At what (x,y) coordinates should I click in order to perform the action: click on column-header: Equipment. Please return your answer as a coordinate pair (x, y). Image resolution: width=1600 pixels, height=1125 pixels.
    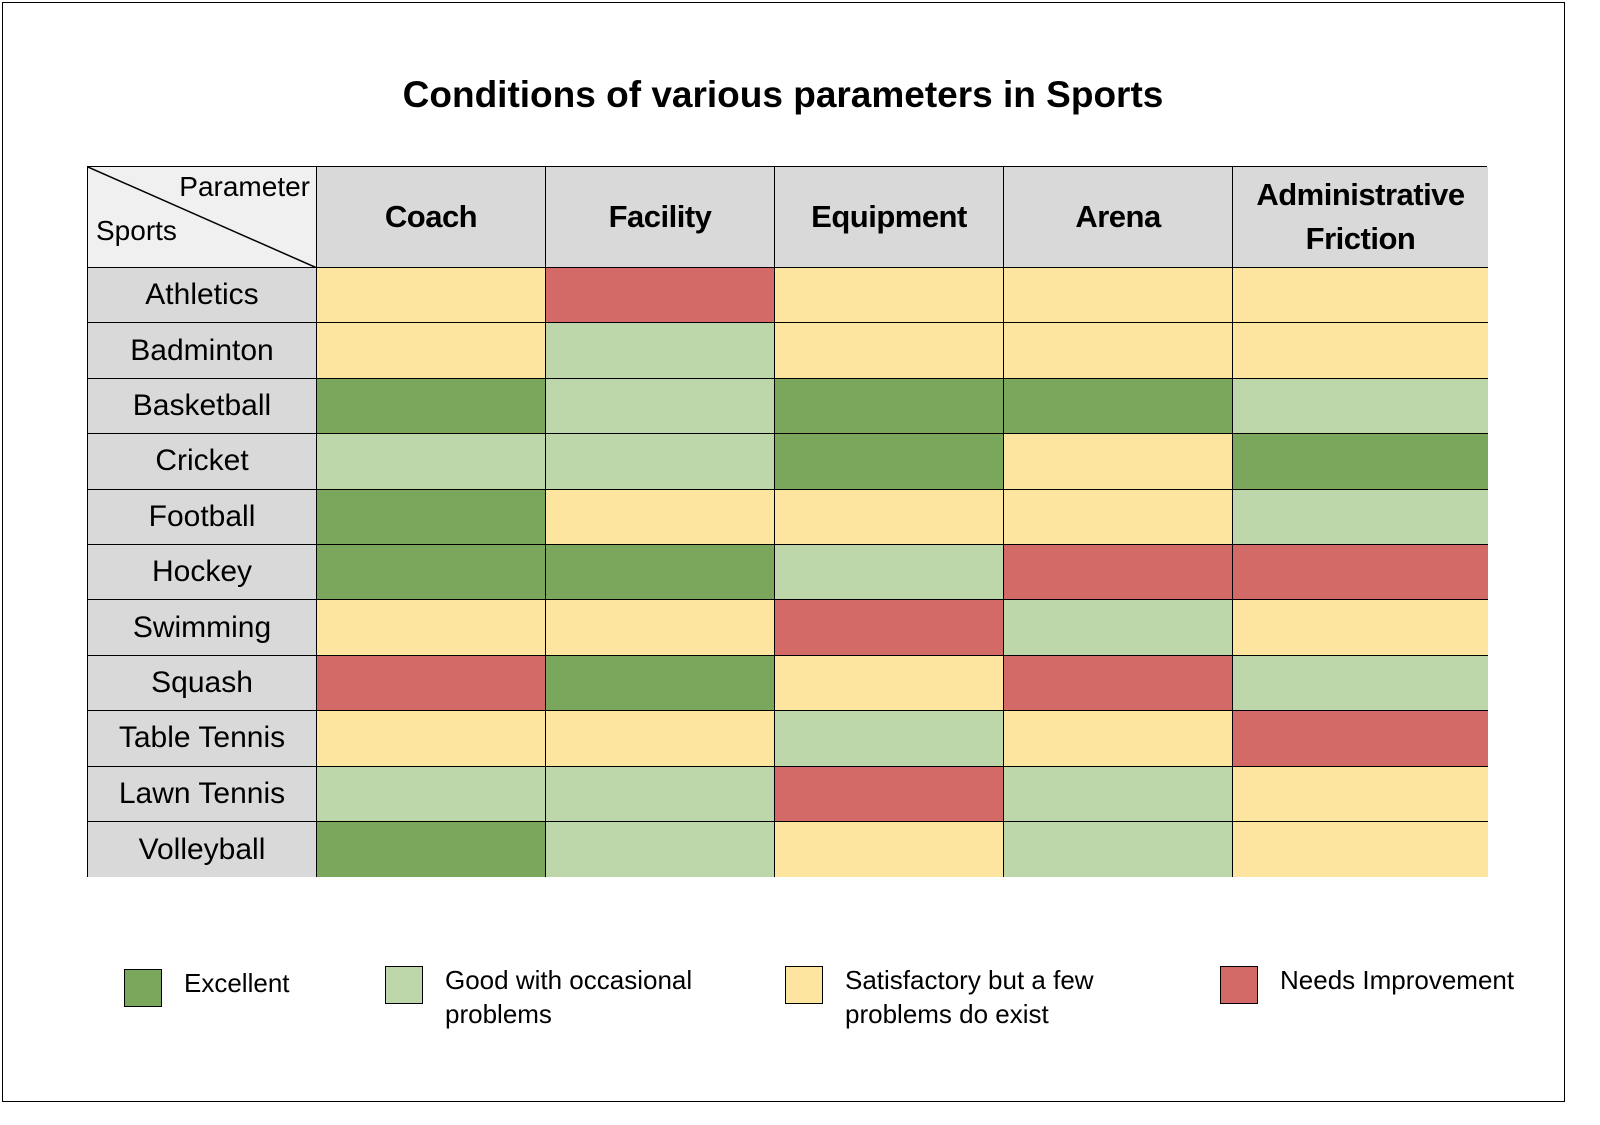
    Looking at the image, I should click on (889, 217).